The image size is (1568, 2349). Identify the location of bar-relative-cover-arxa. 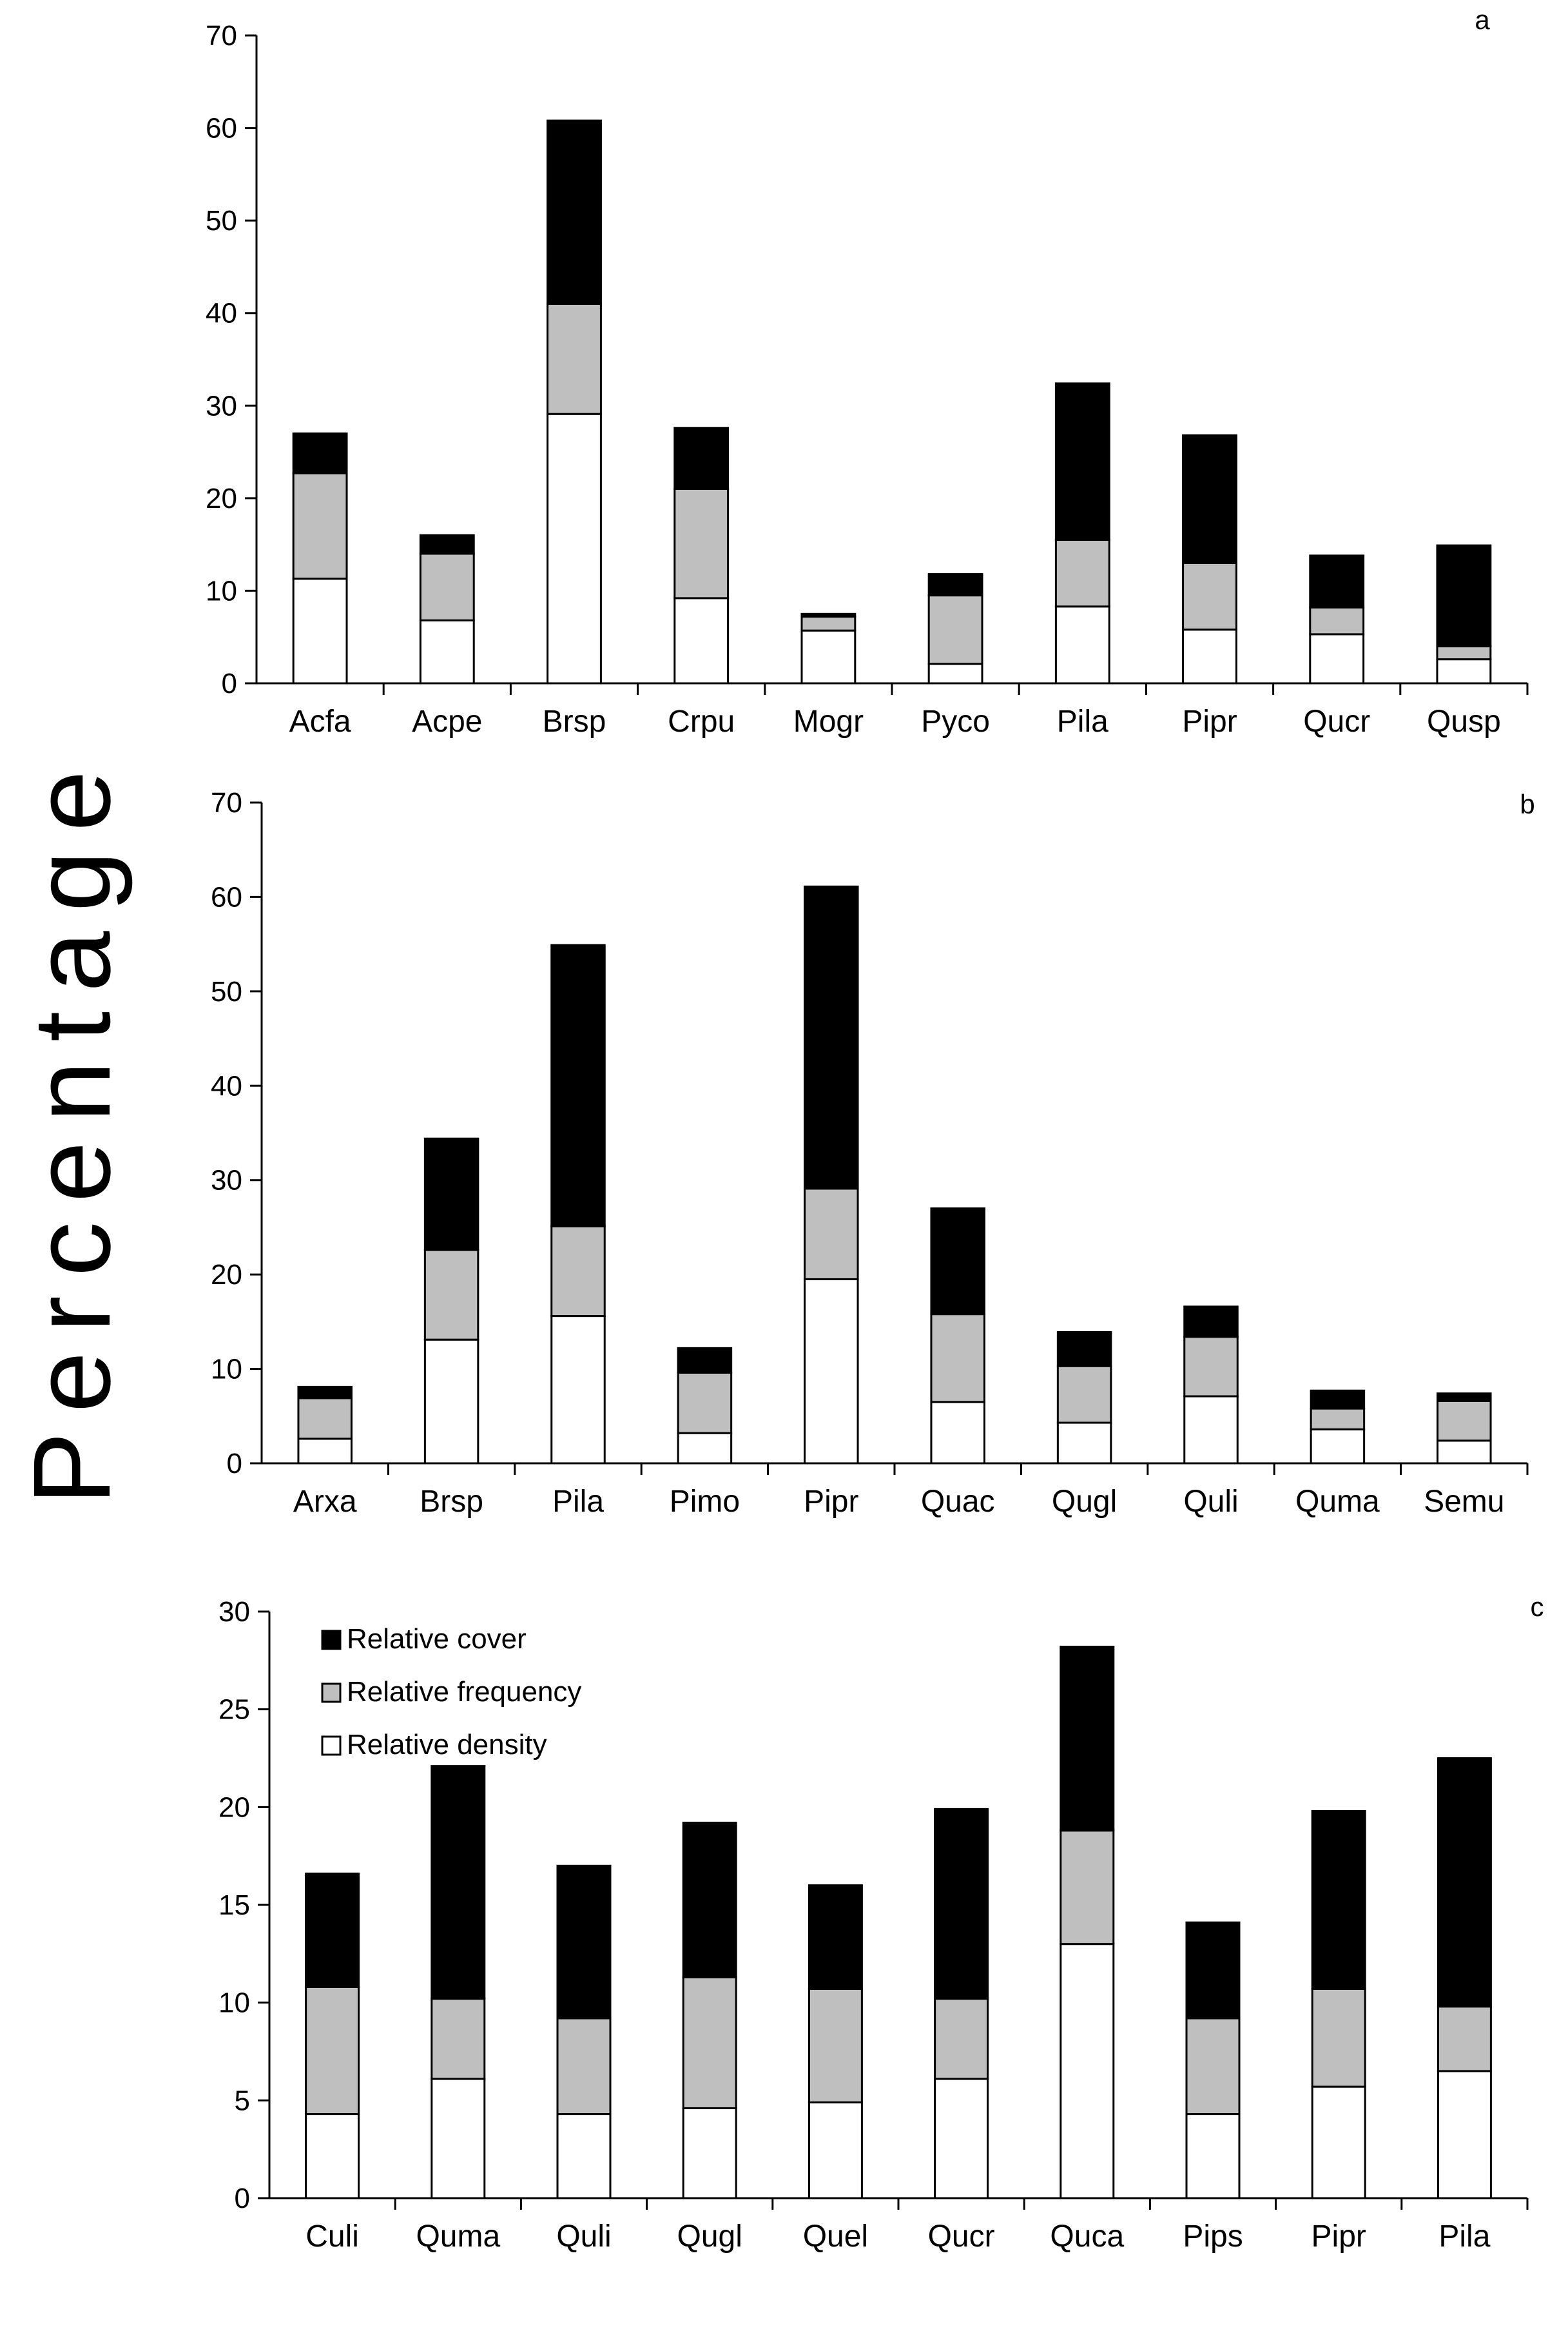
(325, 1392).